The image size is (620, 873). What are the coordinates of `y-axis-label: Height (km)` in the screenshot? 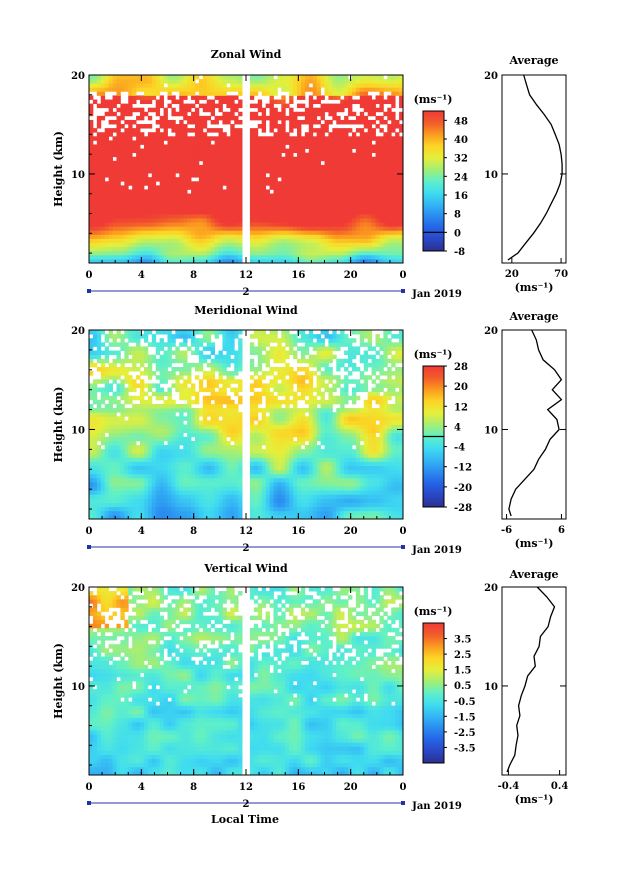 It's located at (58, 169).